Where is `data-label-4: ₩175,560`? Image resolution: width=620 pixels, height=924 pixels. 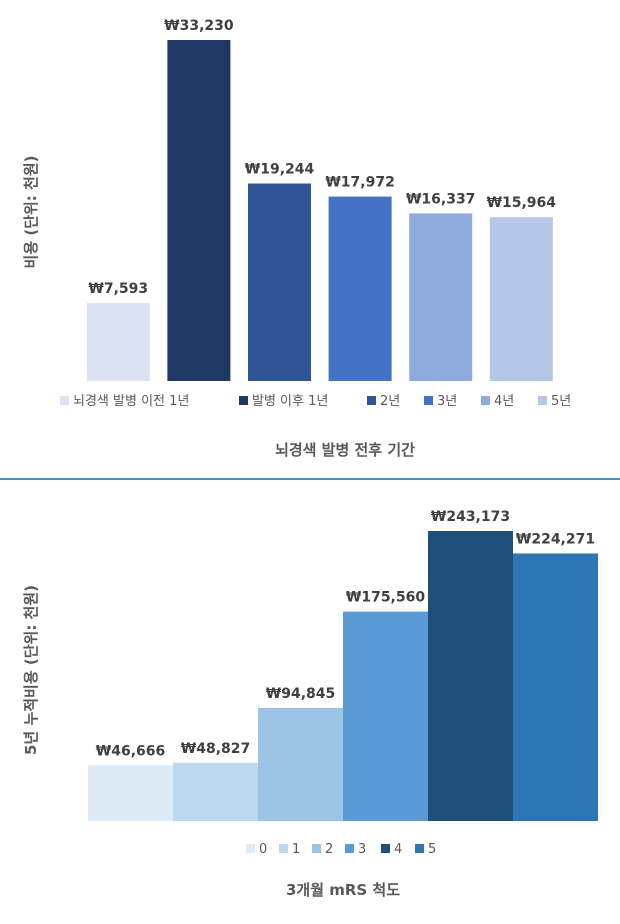 data-label-4: ₩175,560 is located at coordinates (385, 598).